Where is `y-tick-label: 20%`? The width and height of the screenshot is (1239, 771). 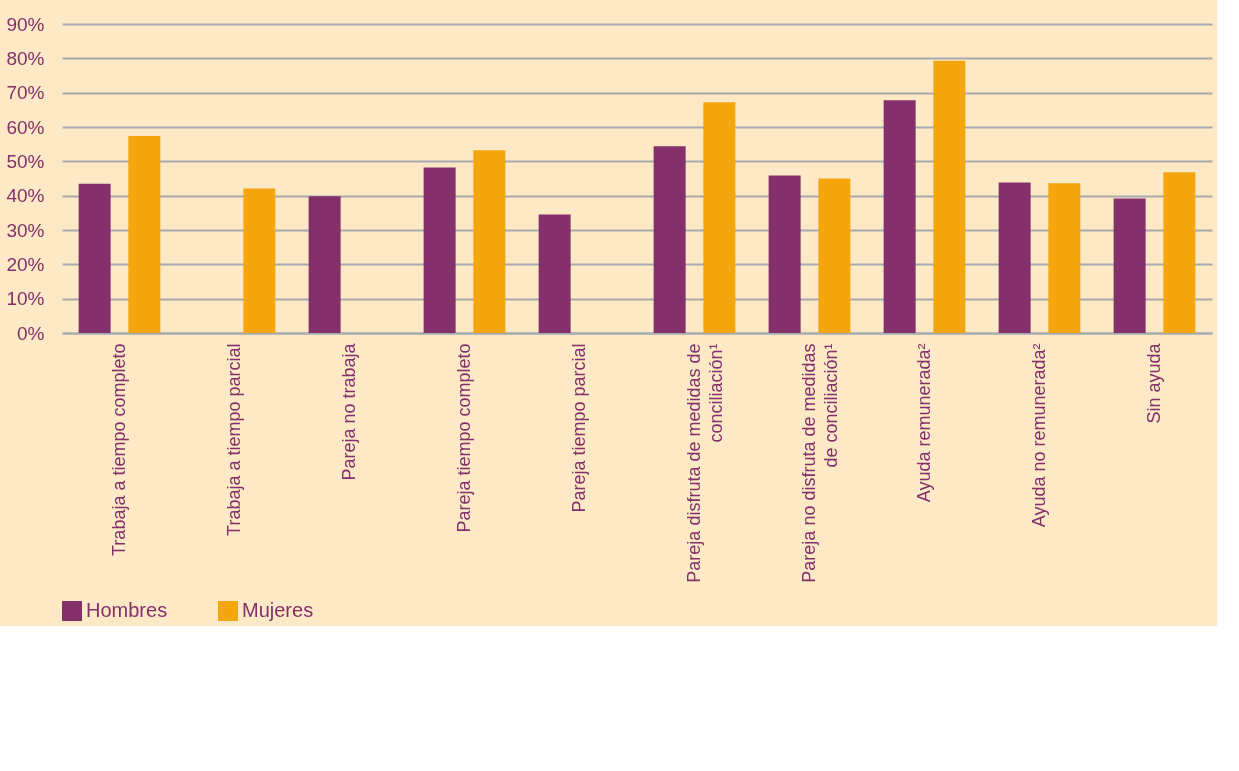
y-tick-label: 20% is located at coordinates (25, 264).